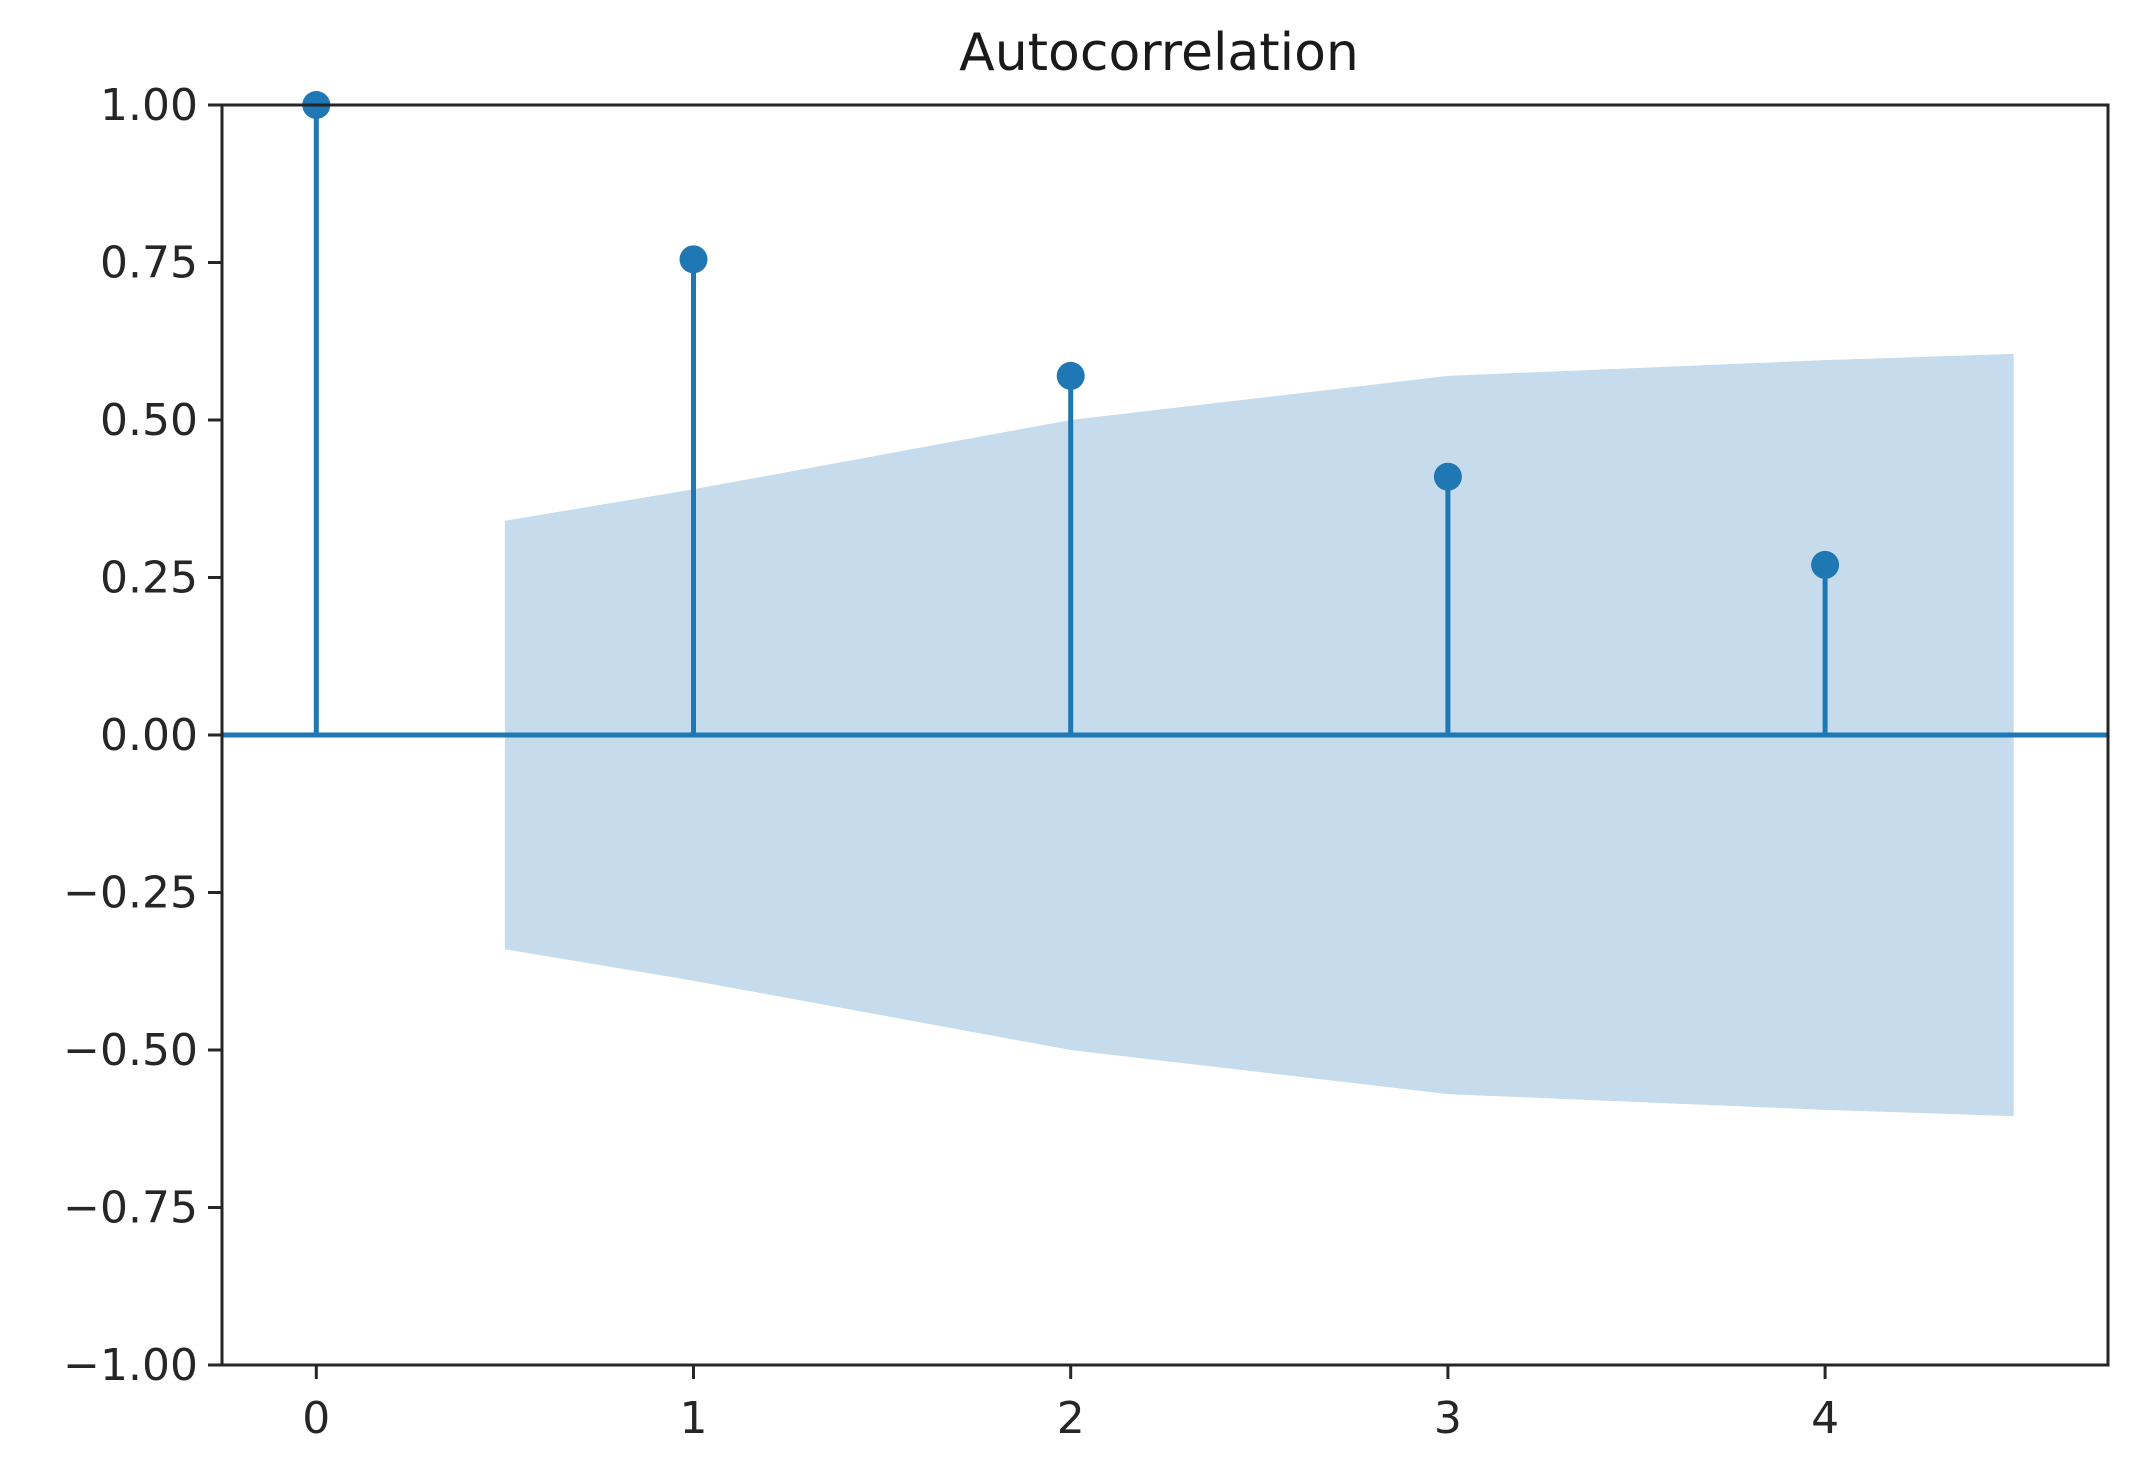 The image size is (2131, 1459). Describe the element at coordinates (1159, 53) in the screenshot. I see `chart-title: Autocorrelation` at that location.